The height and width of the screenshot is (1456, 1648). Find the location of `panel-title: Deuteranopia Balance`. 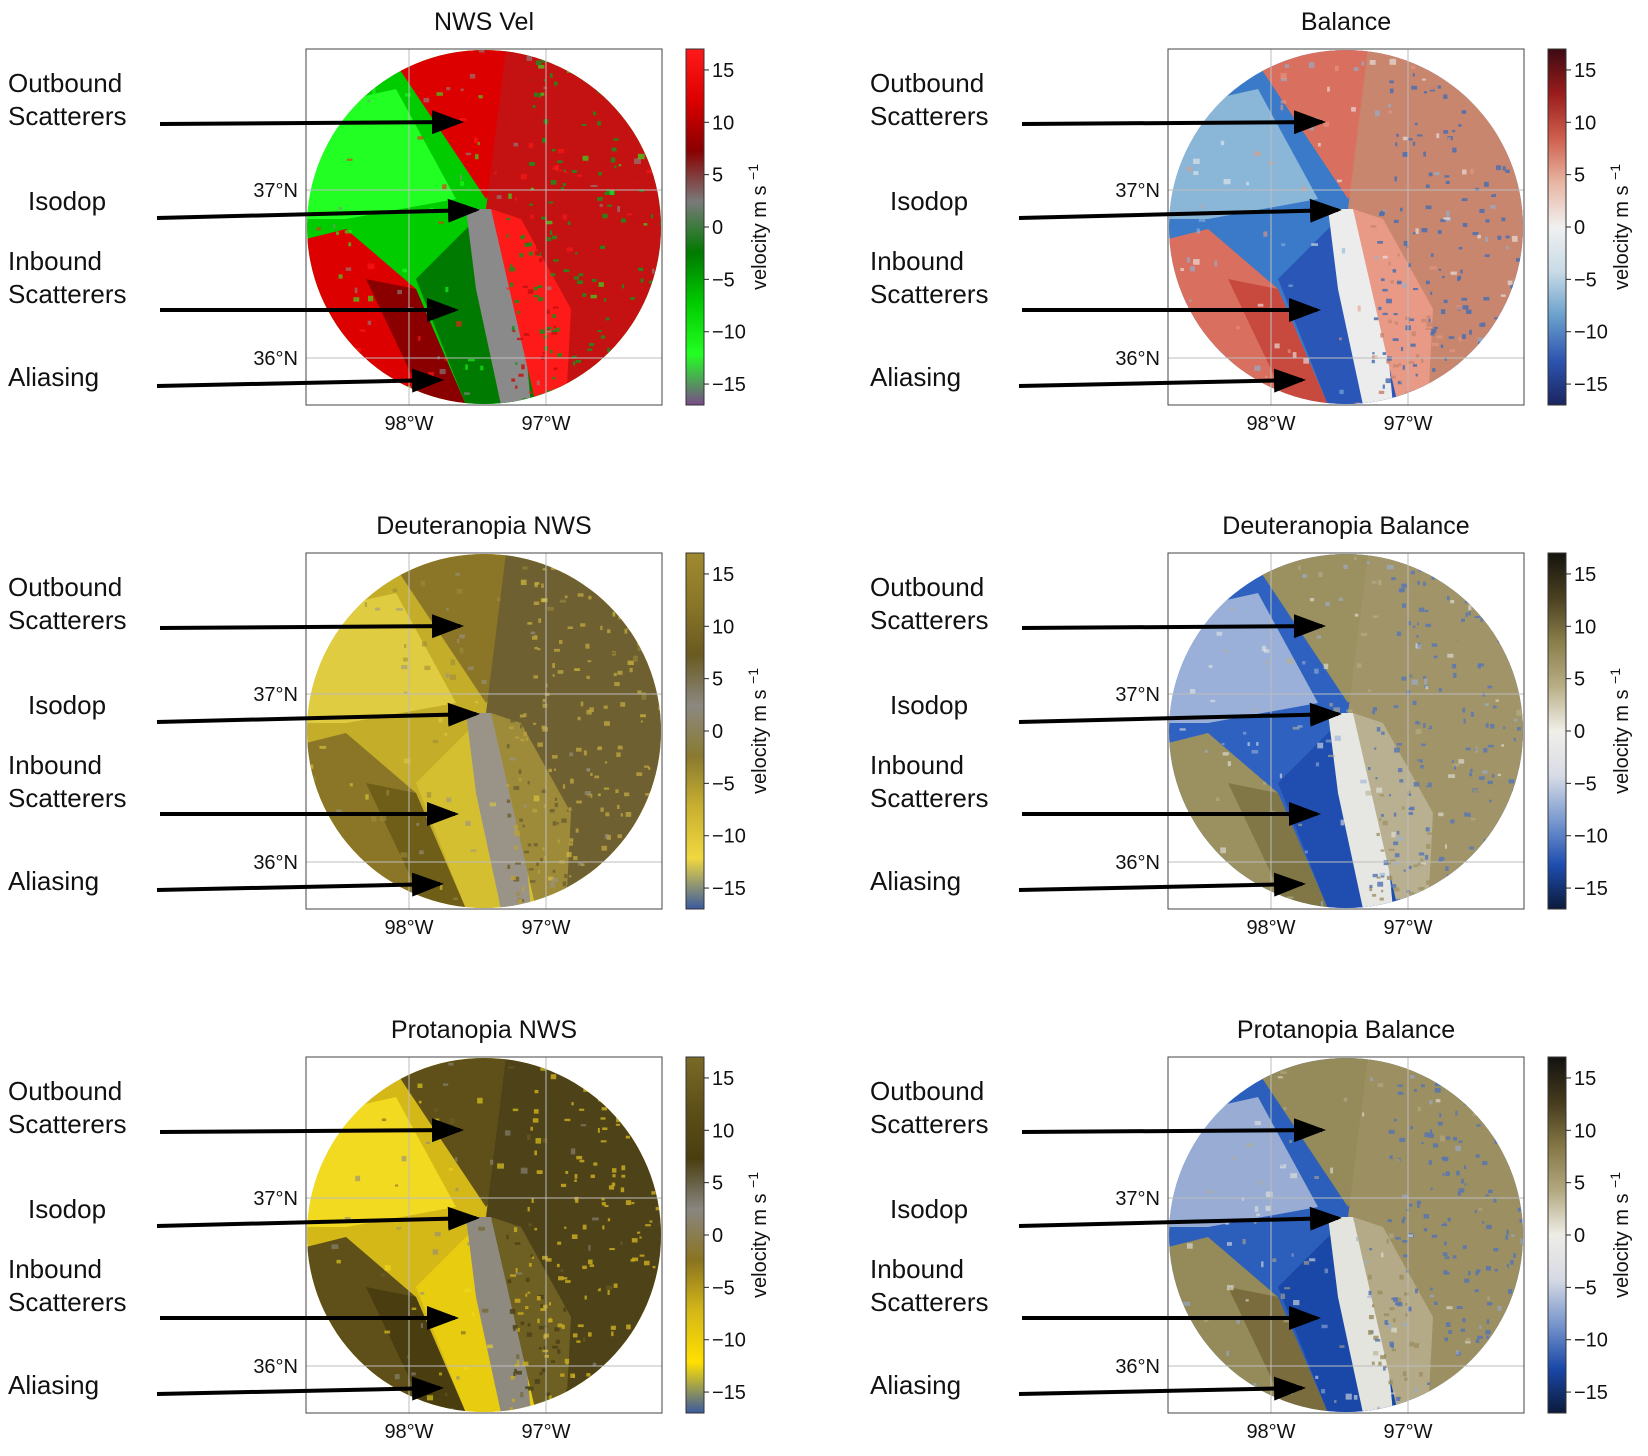

panel-title: Deuteranopia Balance is located at coordinates (1345, 526).